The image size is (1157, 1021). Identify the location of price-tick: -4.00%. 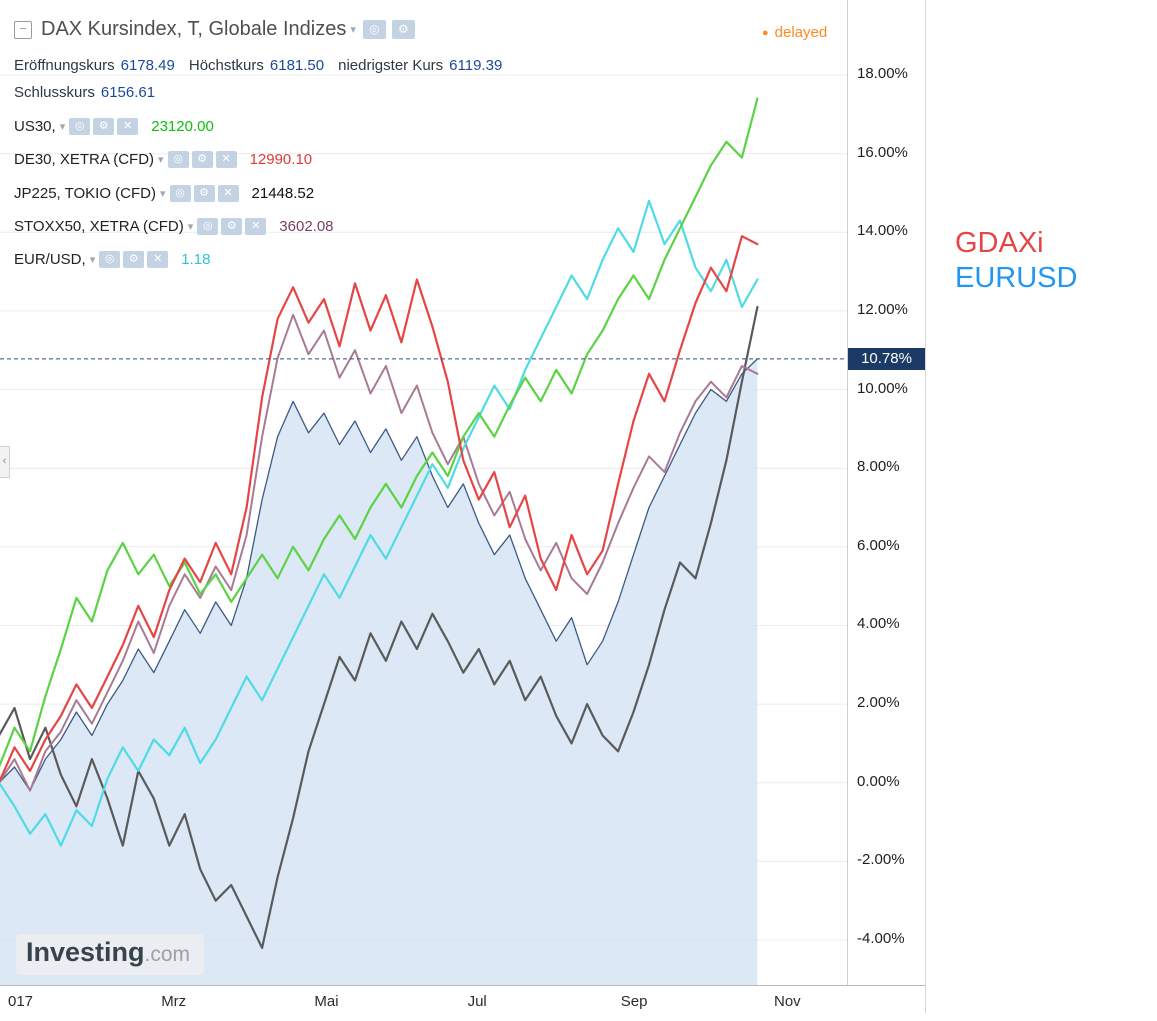
(881, 938).